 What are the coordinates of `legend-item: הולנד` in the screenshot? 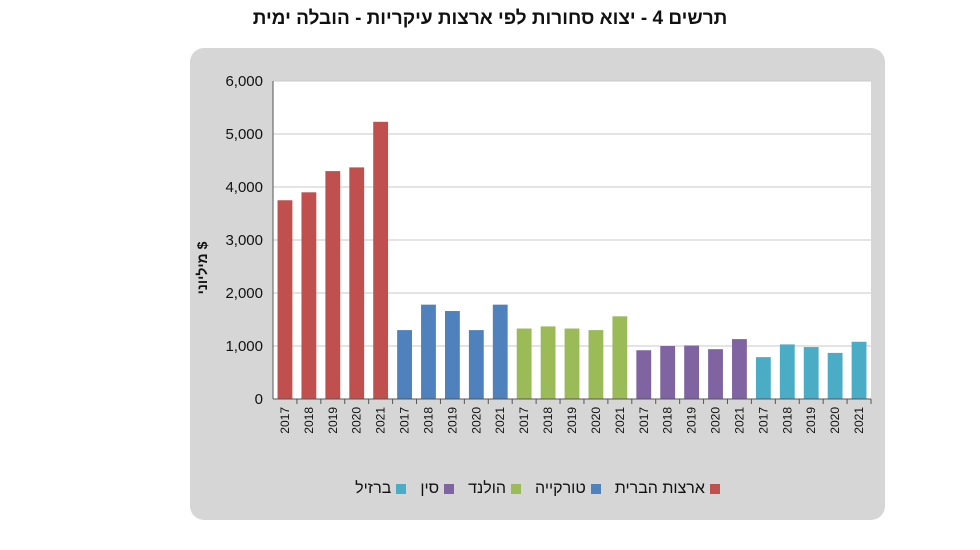 It's located at (495, 489).